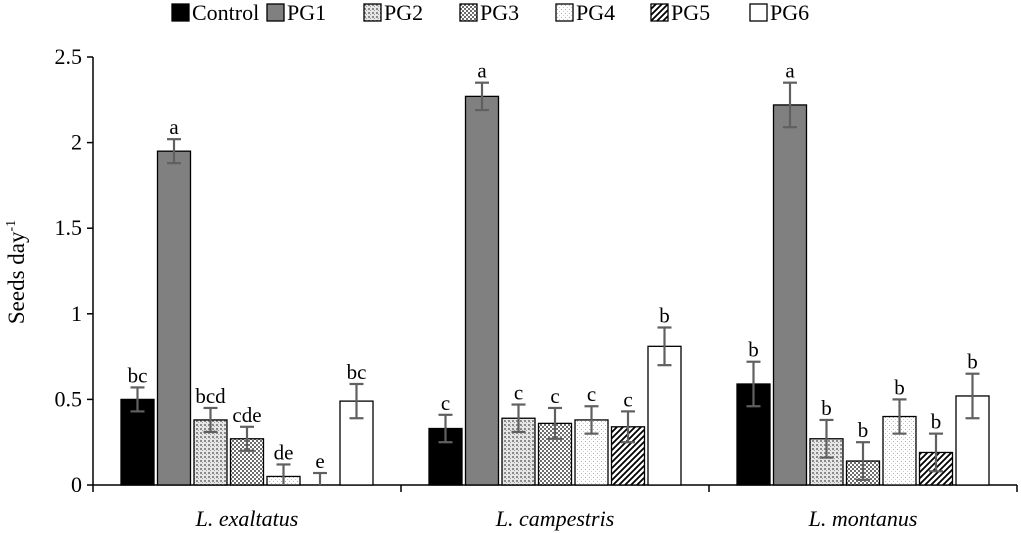 The width and height of the screenshot is (1021, 533). Describe the element at coordinates (753, 350) in the screenshot. I see `sig-label-control-l-montanus: b` at that location.